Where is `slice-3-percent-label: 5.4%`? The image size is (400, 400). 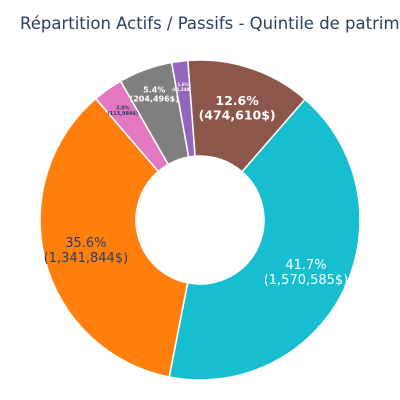 slice-3-percent-label: 5.4% is located at coordinates (154, 89).